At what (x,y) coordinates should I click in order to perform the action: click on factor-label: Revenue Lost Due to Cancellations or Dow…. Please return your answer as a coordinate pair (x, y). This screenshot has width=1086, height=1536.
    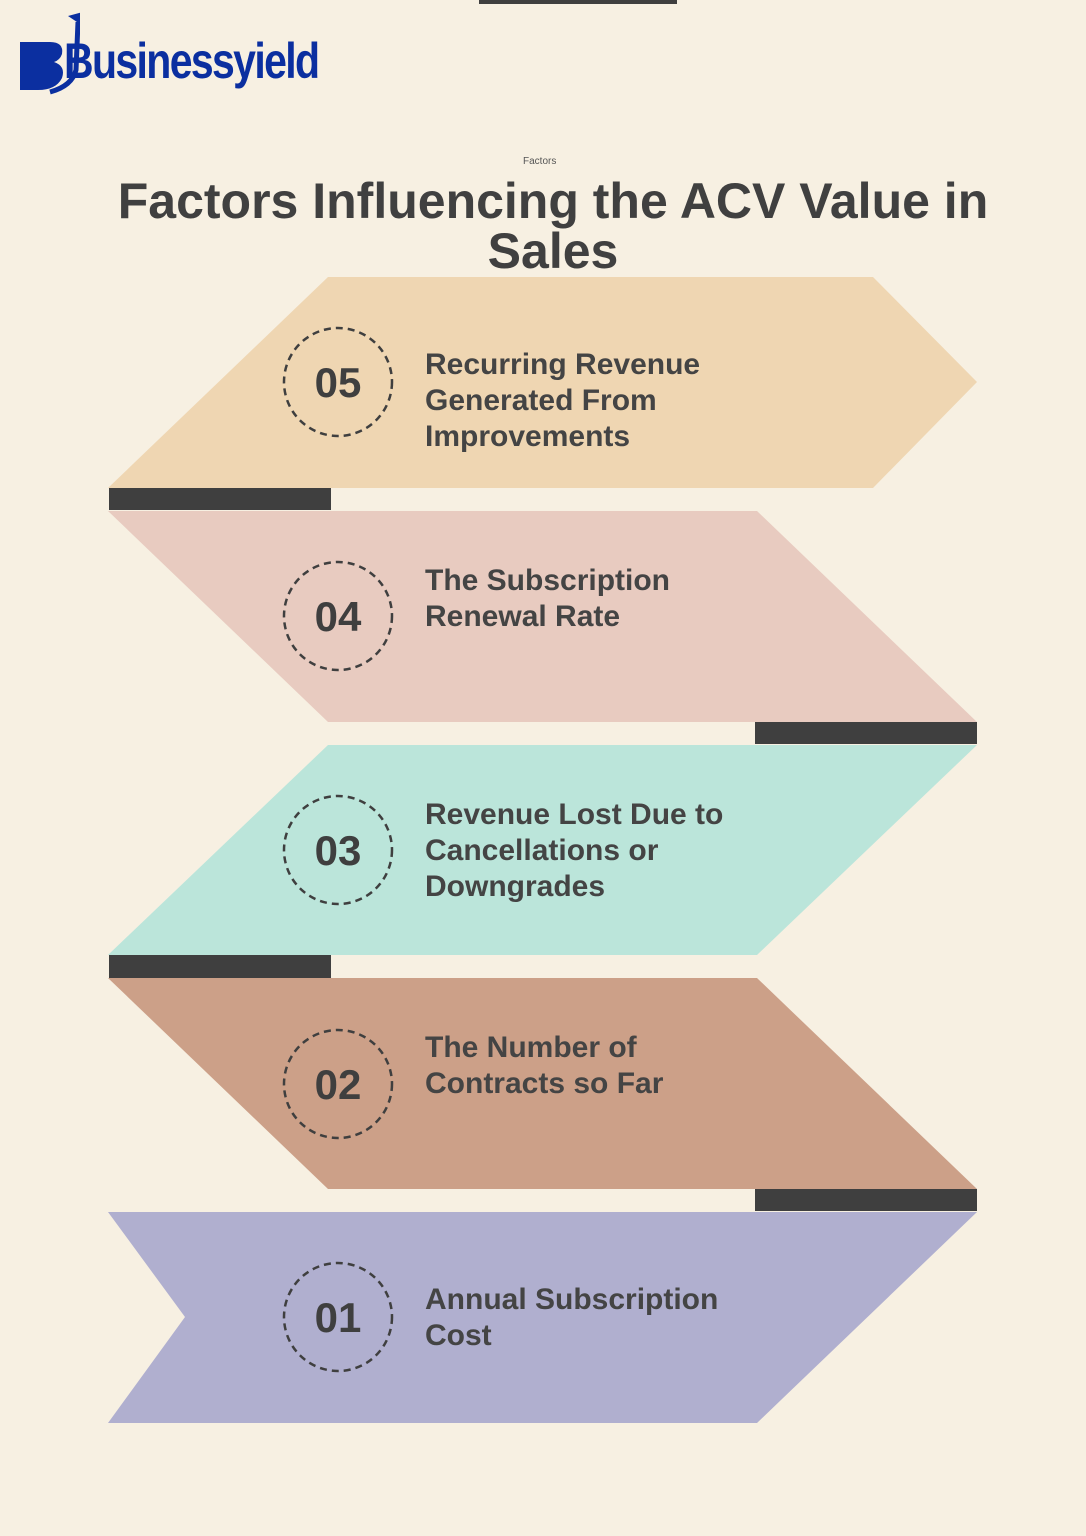
    Looking at the image, I should click on (574, 850).